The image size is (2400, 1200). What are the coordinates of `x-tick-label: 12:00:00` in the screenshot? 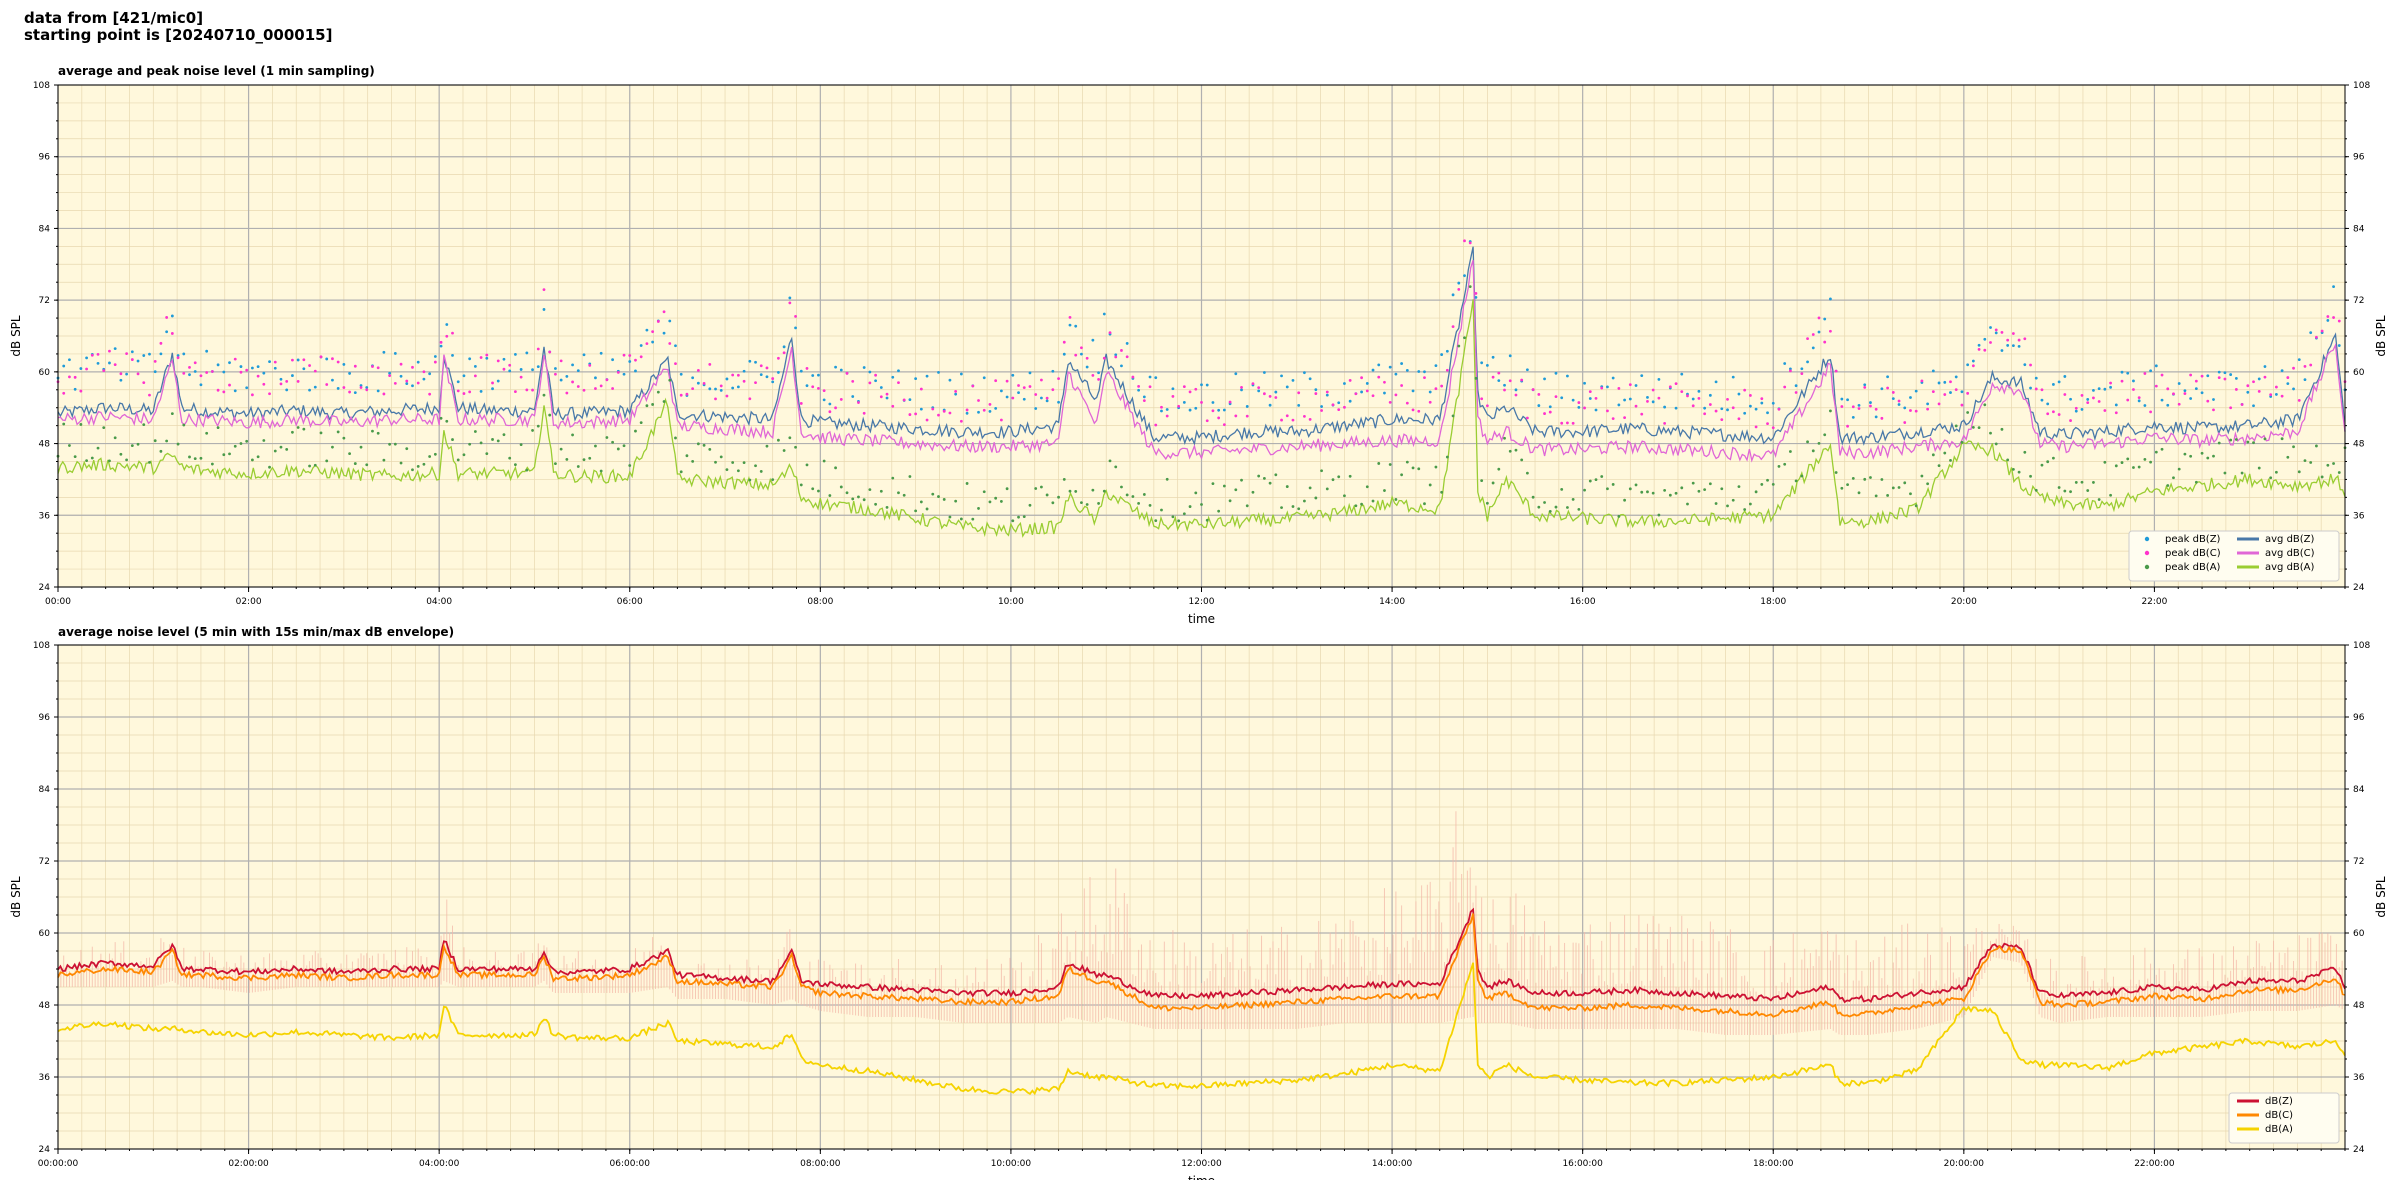 It's located at (1201, 1164).